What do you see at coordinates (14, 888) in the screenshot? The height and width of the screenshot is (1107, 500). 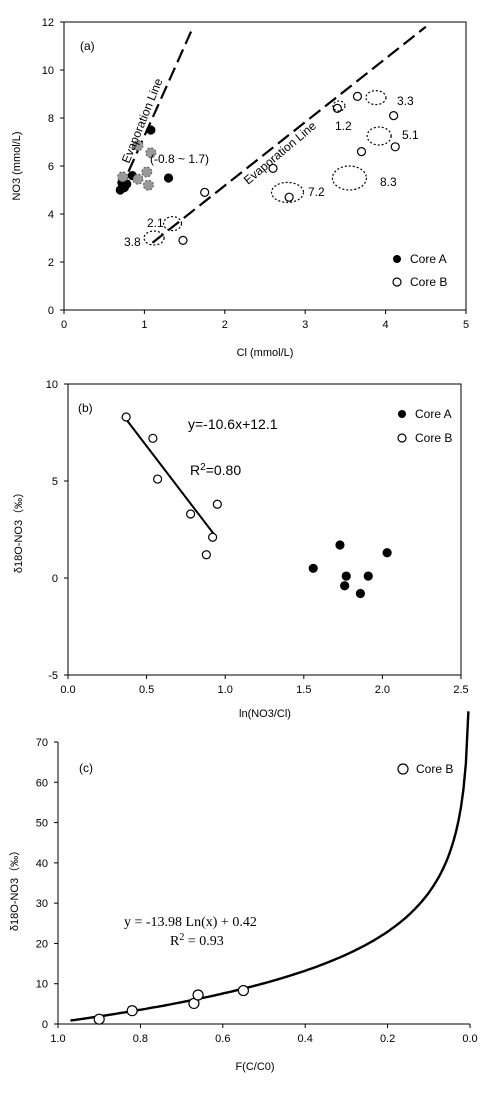 I see `panel-c-y-axis-label: δ18O-NO3（‰）` at bounding box center [14, 888].